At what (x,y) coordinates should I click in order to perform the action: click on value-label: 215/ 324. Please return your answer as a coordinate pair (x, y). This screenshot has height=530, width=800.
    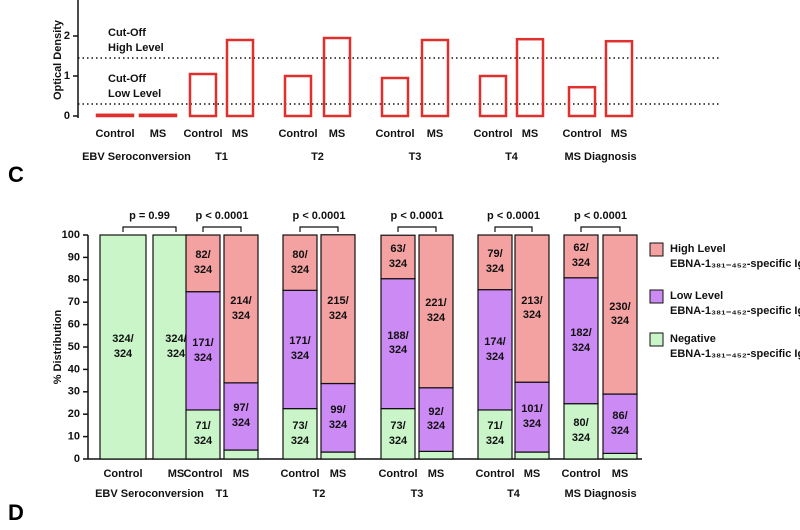
    Looking at the image, I should click on (338, 309).